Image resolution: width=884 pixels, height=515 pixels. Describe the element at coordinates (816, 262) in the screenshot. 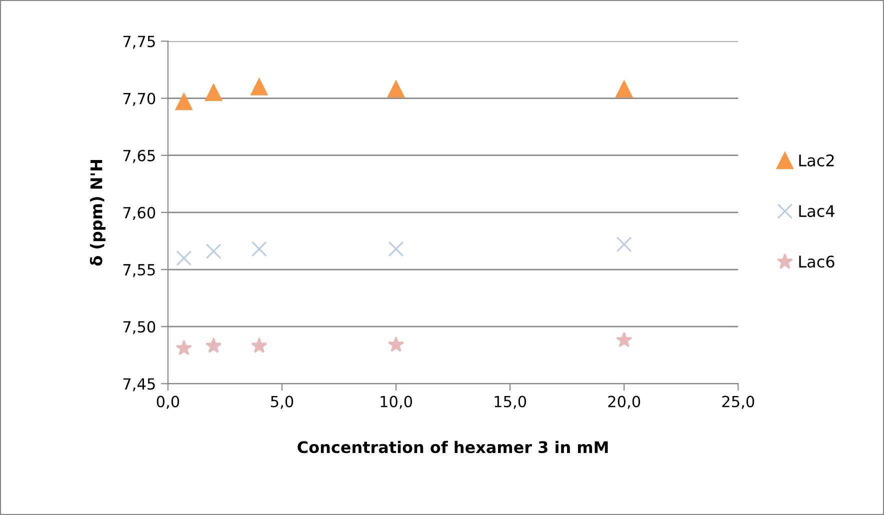

I see `legend-label: Lac6` at that location.